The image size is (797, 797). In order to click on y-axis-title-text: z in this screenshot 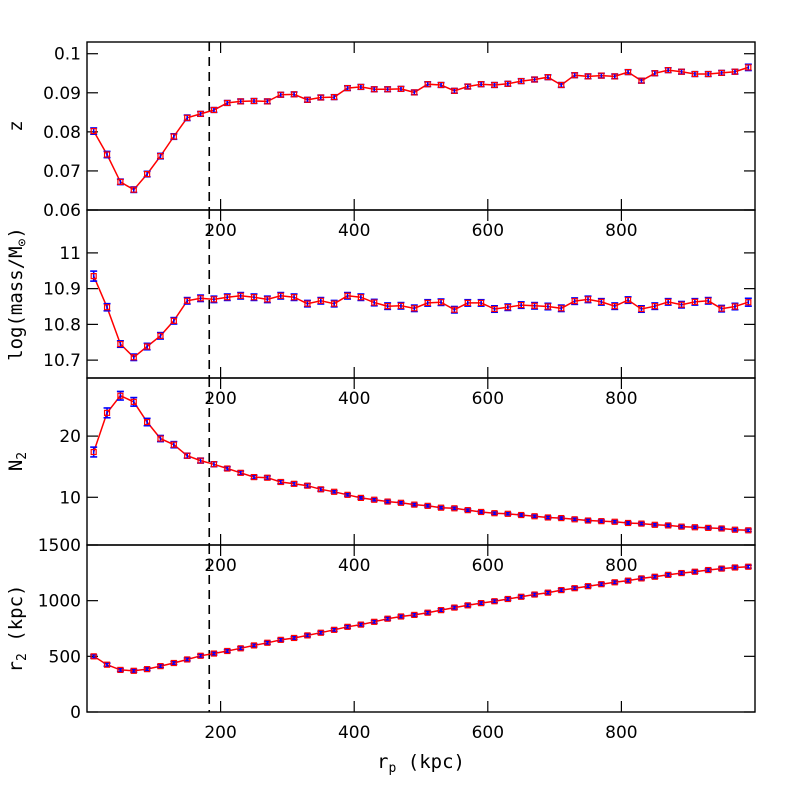, I will do `click(16, 125)`.